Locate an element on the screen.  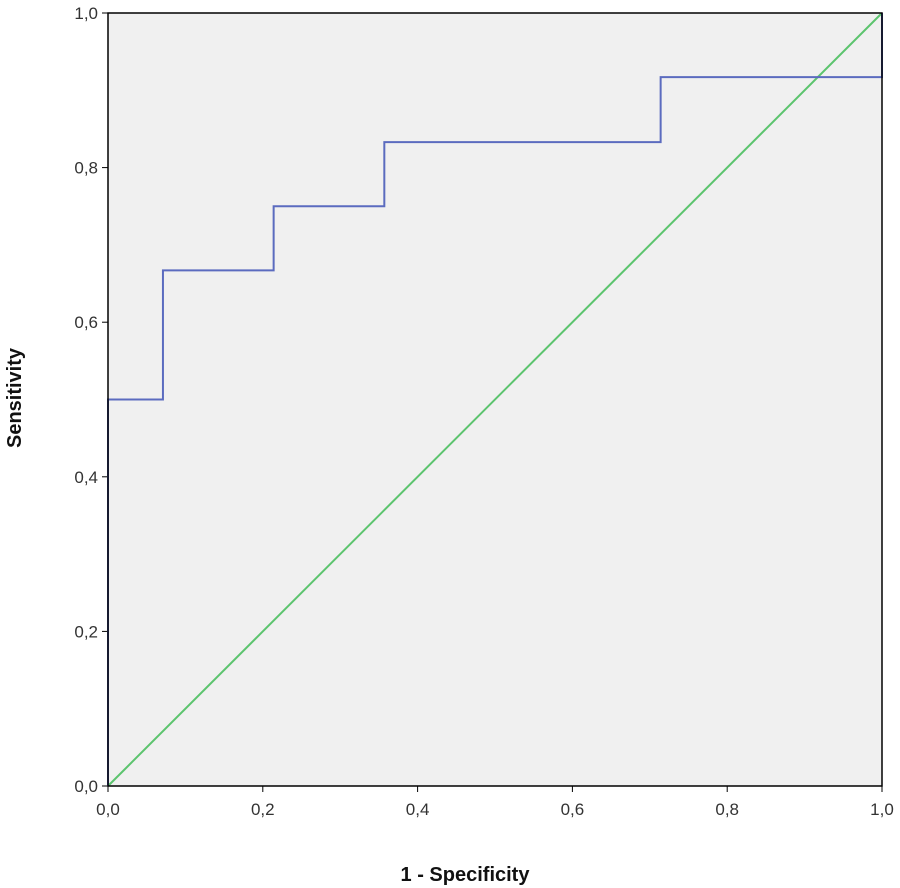
y-tick-labels: 0,0 0,2 0,4 0,6 0,8 1,0 is located at coordinates (86, 400).